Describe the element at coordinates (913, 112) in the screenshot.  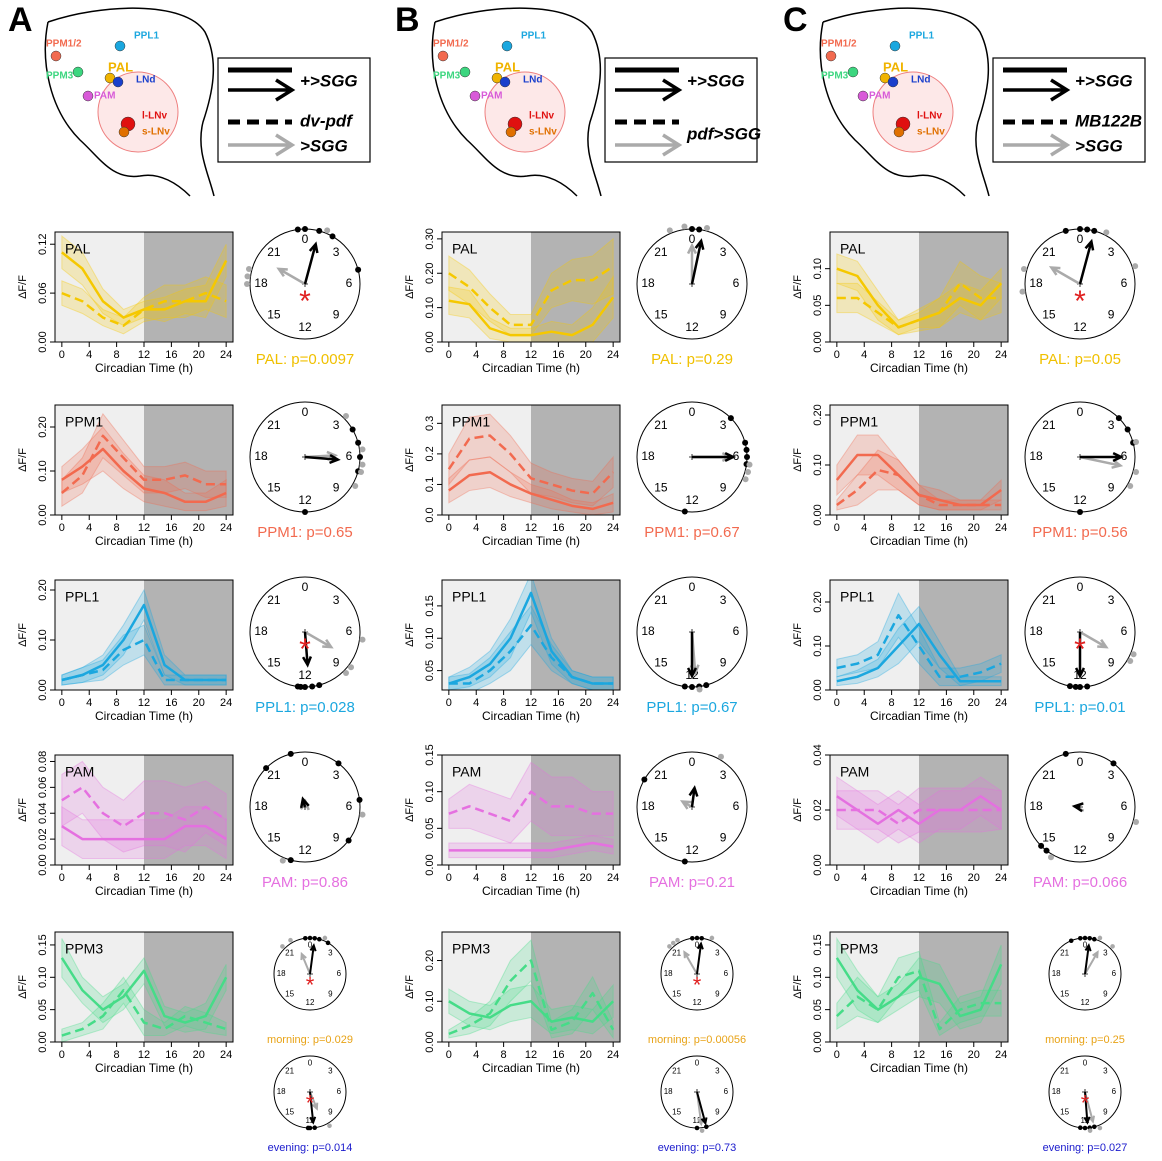
I see `clock-neuron-region` at that location.